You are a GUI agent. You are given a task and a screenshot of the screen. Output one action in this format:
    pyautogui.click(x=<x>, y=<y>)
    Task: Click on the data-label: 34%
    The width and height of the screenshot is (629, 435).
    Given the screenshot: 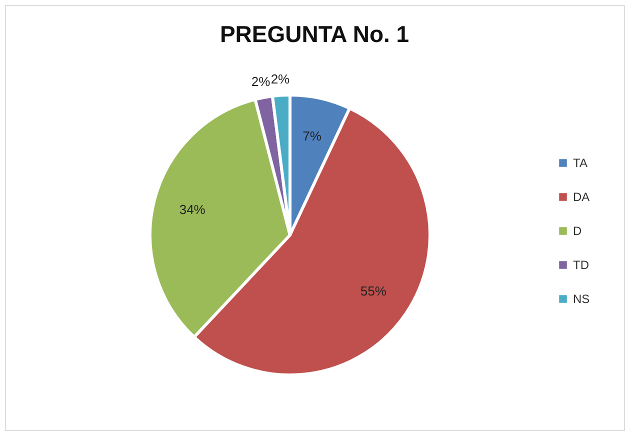 What is the action you would take?
    pyautogui.click(x=192, y=209)
    